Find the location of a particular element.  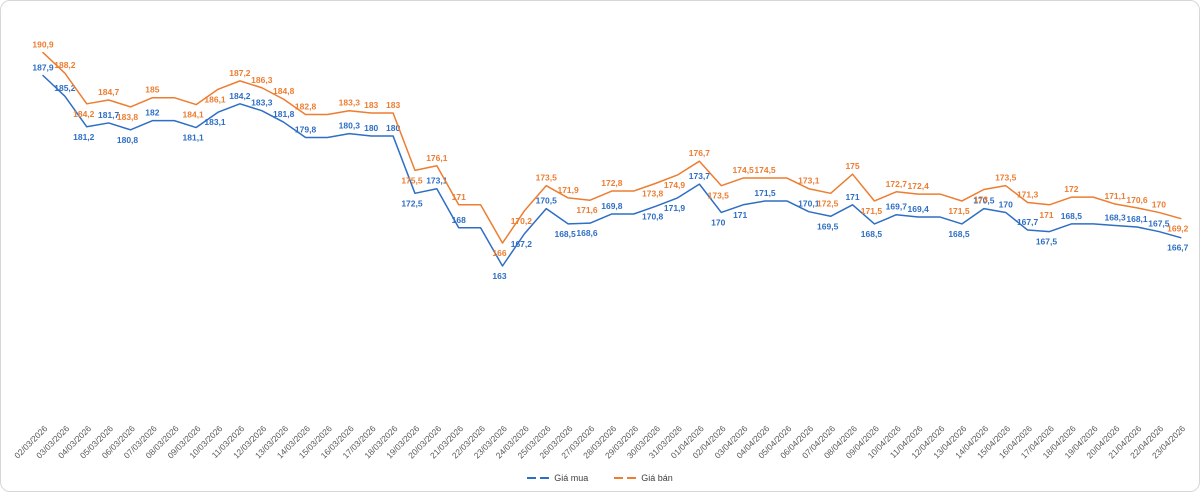

data-label: 184,1 is located at coordinates (194, 115).